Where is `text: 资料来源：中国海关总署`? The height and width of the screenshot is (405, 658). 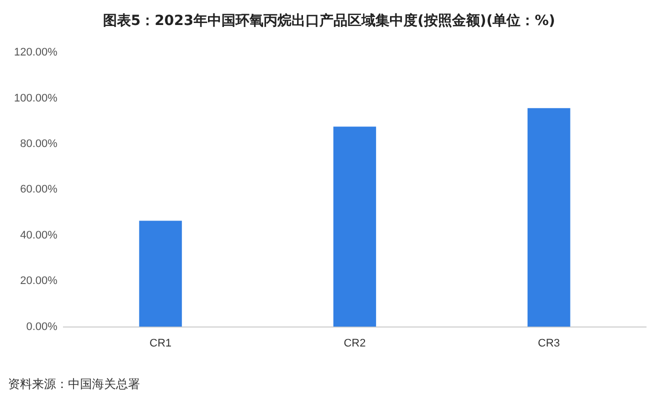
text: 资料来源：中国海关总署 is located at coordinates (74, 384).